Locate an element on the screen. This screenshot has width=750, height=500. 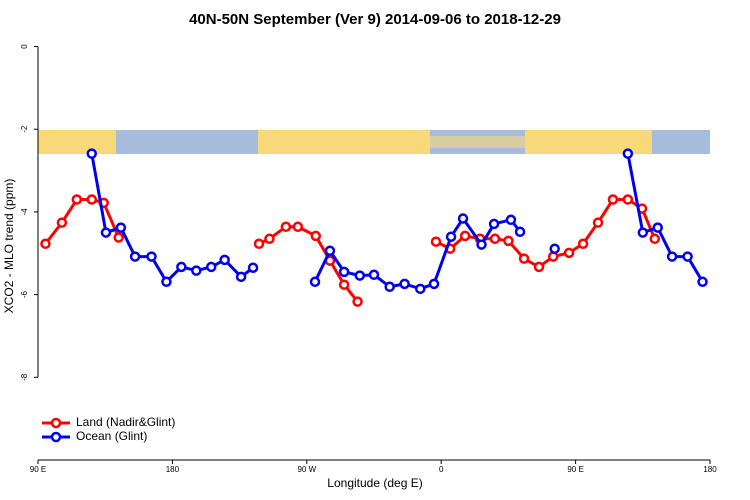
y-tick-label: -2 is located at coordinates (24, 129).